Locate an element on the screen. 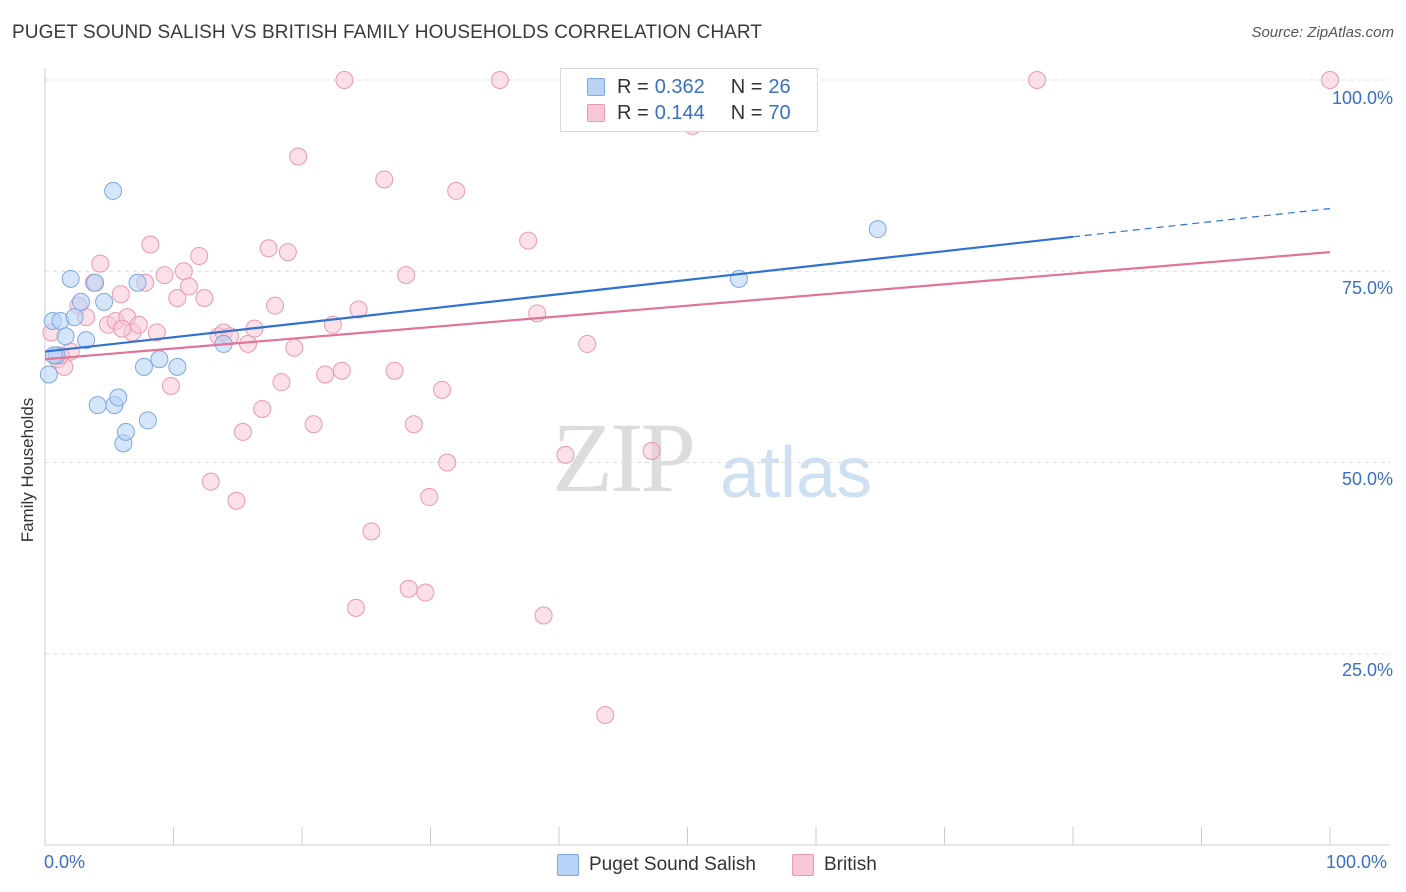 This screenshot has width=1406, height=892. bottom-legend-salish: Puget Sound Salish is located at coordinates (656, 865).